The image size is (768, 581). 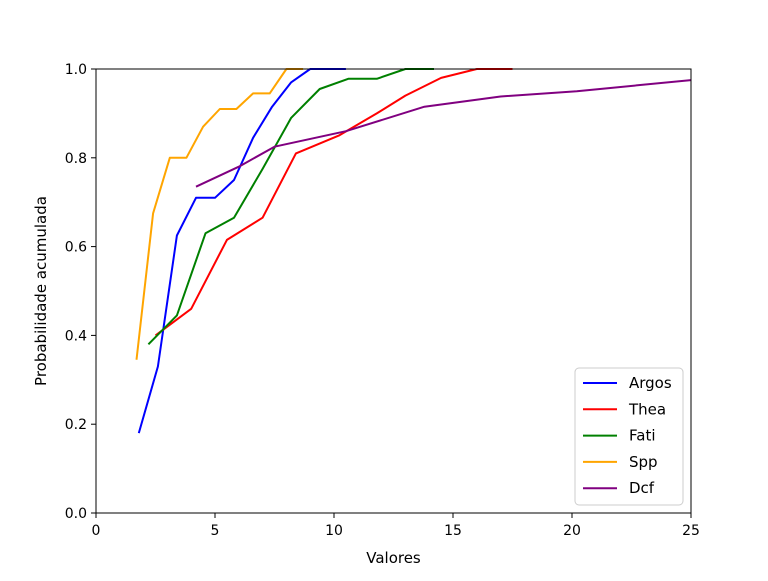 I want to click on x-axis-label: Valores, so click(x=393, y=558).